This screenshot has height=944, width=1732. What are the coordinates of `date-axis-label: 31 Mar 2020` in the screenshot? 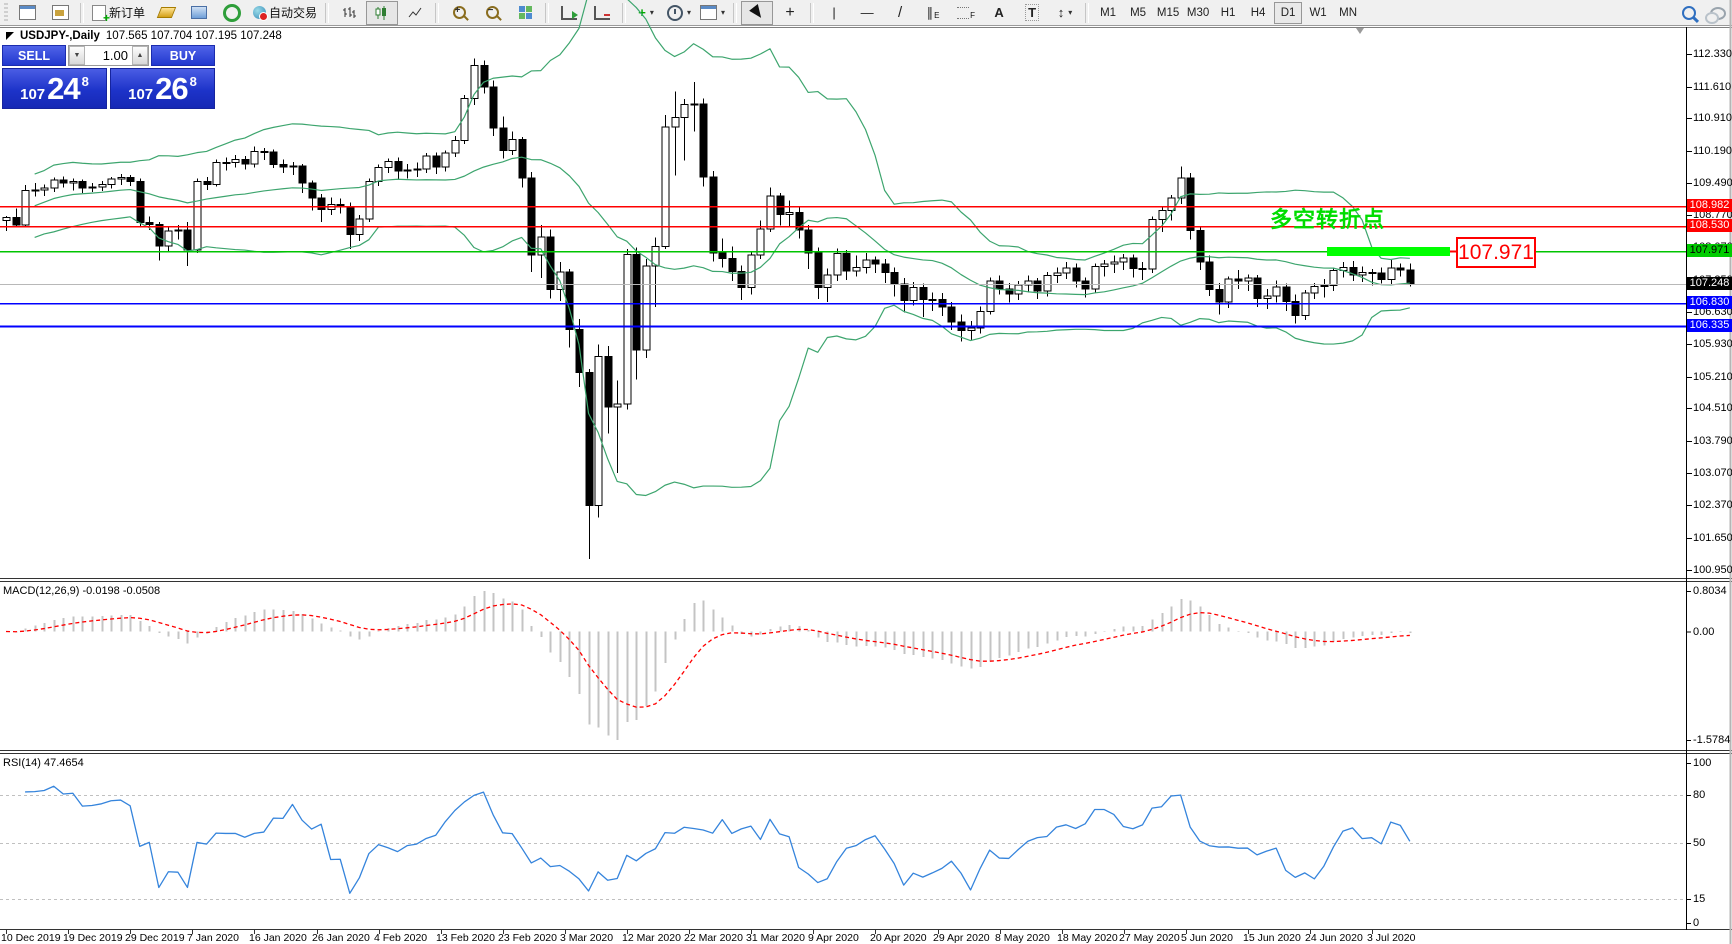 It's located at (775, 938).